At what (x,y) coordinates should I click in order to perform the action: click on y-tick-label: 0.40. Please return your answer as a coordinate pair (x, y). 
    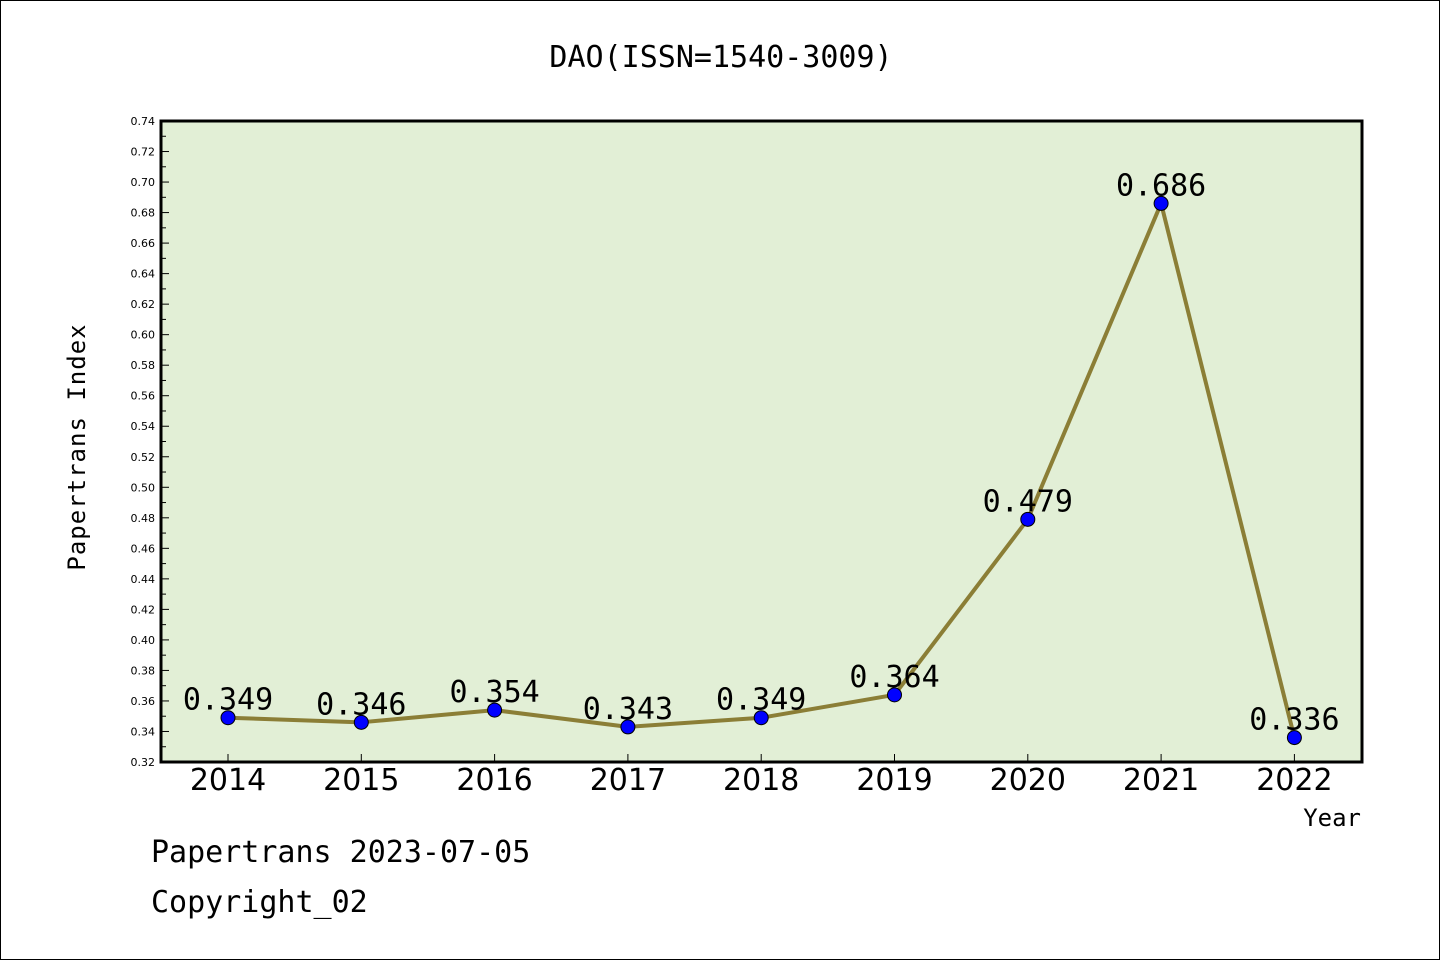
    Looking at the image, I should click on (143, 640).